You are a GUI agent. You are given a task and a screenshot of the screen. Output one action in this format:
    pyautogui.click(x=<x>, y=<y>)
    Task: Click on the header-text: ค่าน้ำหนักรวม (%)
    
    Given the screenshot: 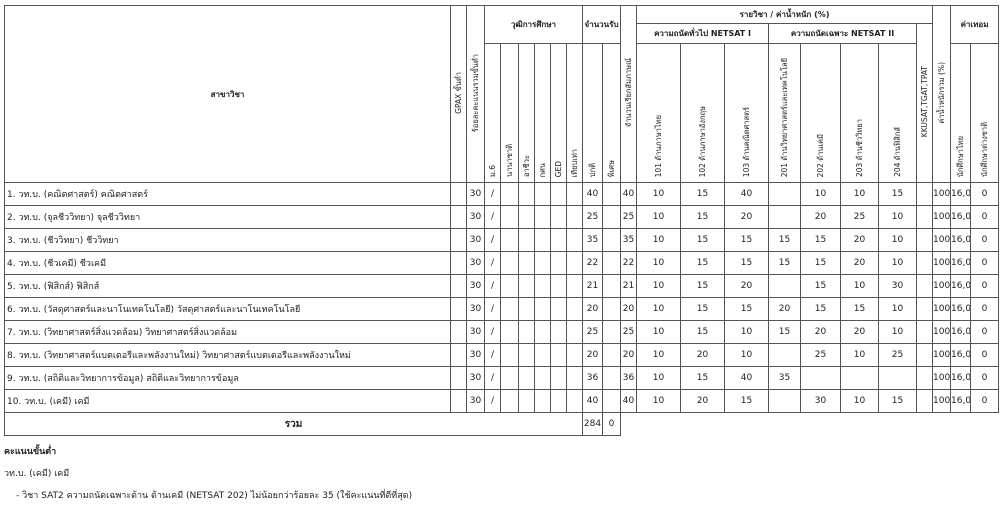 What is the action you would take?
    pyautogui.click(x=941, y=93)
    